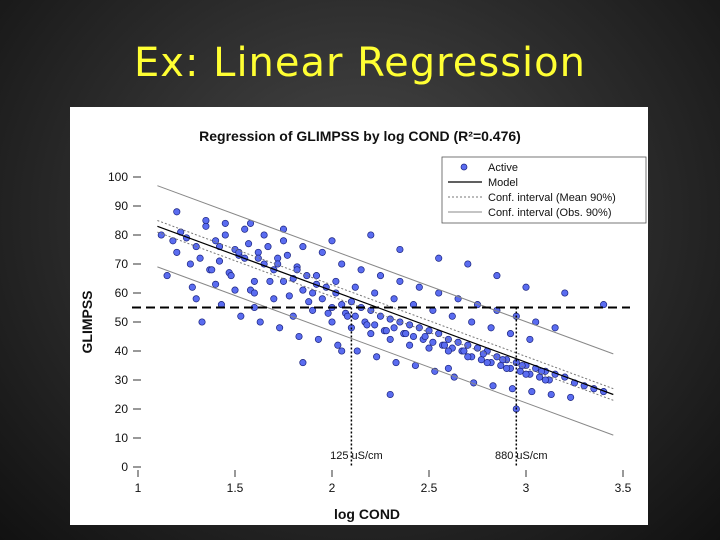  I want to click on x-tick-label: 1.5, so click(235, 488).